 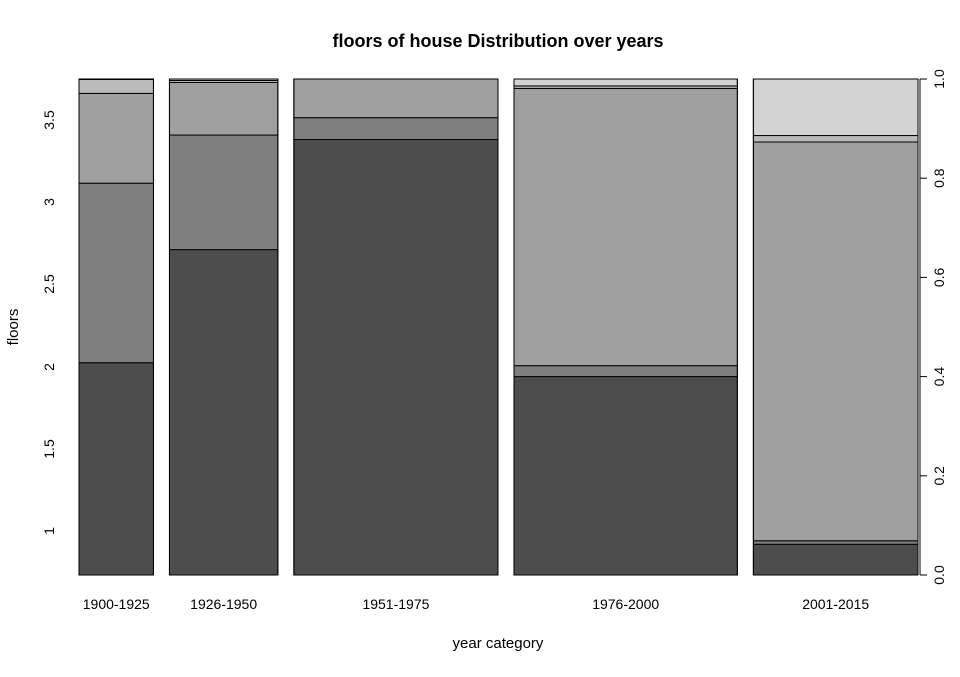 I want to click on right-tick-label: 0.0, so click(x=939, y=575).